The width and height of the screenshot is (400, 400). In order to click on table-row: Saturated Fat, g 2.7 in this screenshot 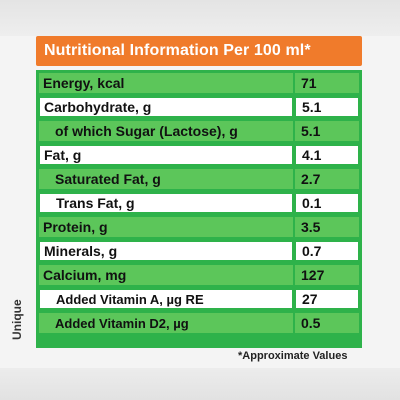, I will do `click(199, 179)`.